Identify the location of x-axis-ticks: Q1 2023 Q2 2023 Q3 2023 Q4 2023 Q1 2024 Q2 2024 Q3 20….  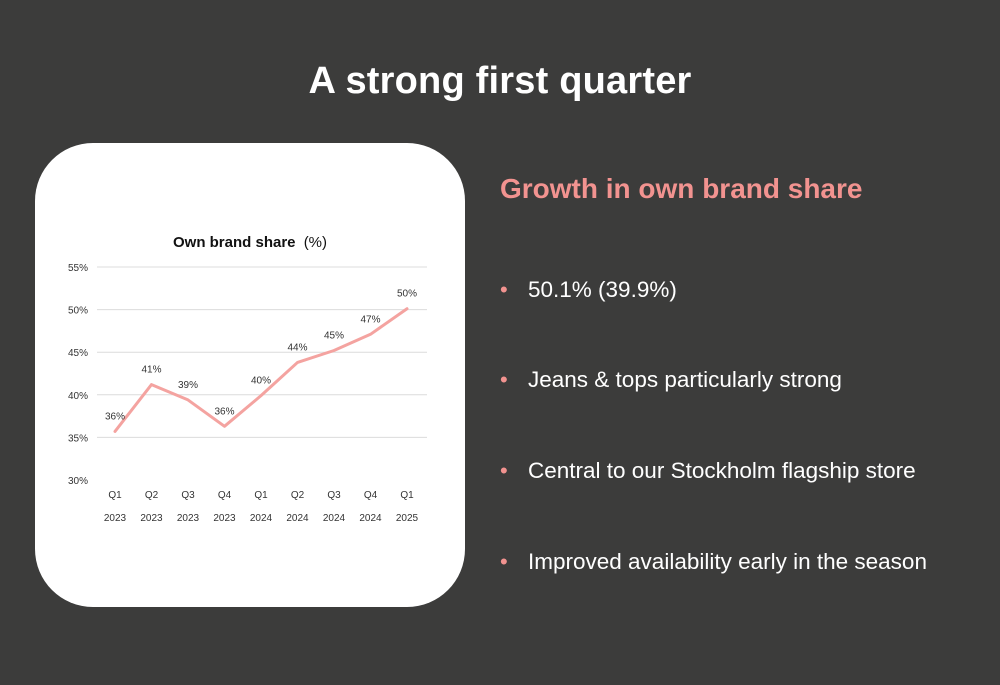
(261, 507).